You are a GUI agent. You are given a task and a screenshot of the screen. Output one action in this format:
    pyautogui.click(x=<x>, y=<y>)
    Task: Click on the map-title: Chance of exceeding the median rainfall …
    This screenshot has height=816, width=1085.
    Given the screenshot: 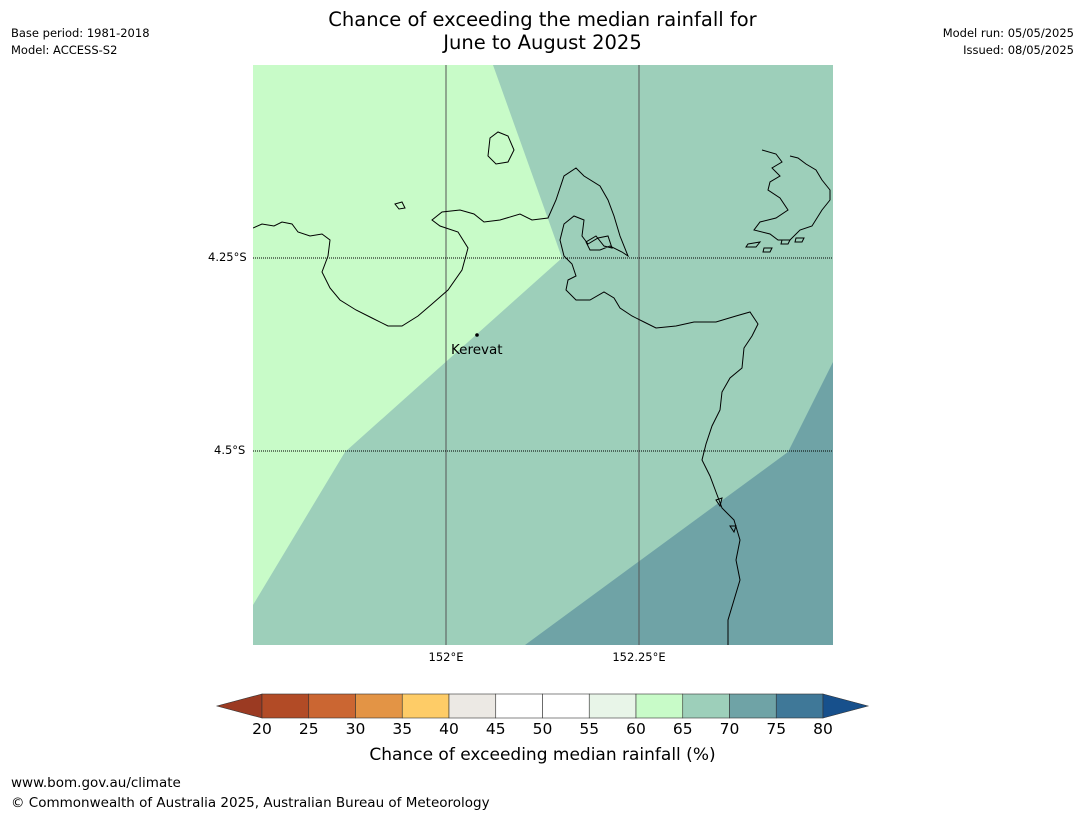 What is the action you would take?
    pyautogui.click(x=542, y=31)
    